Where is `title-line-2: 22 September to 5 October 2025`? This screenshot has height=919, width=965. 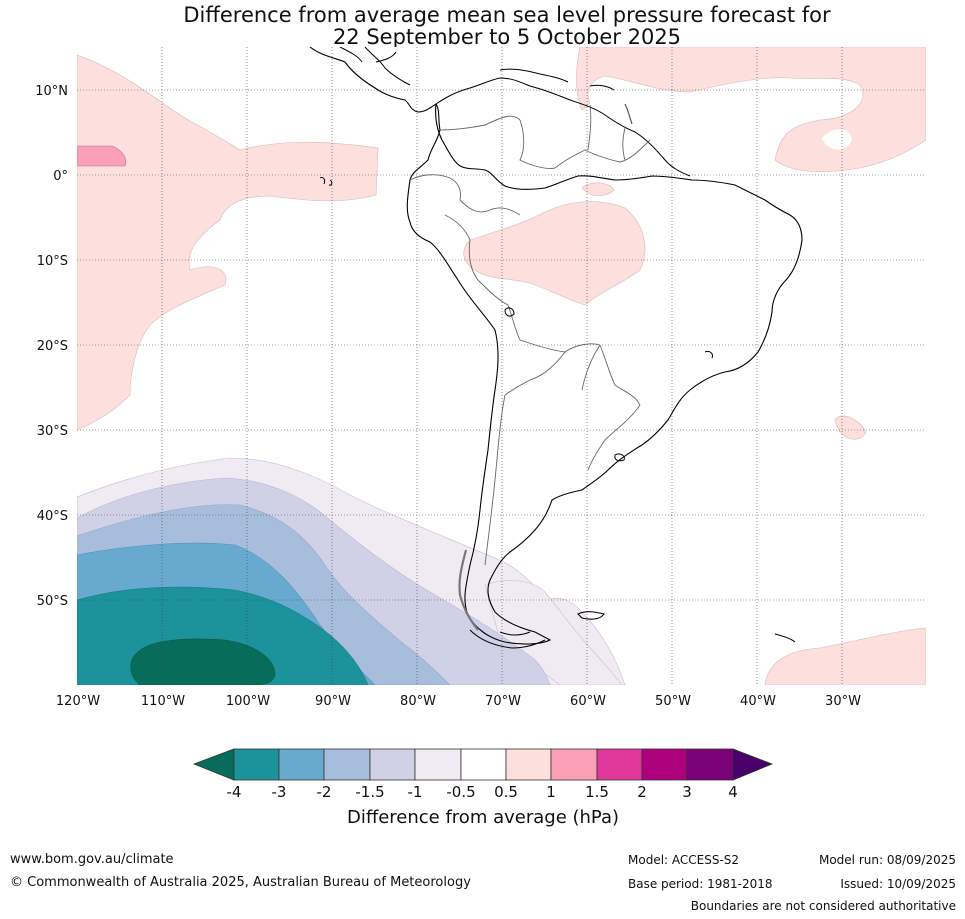 title-line-2: 22 September to 5 October 2025 is located at coordinates (507, 37).